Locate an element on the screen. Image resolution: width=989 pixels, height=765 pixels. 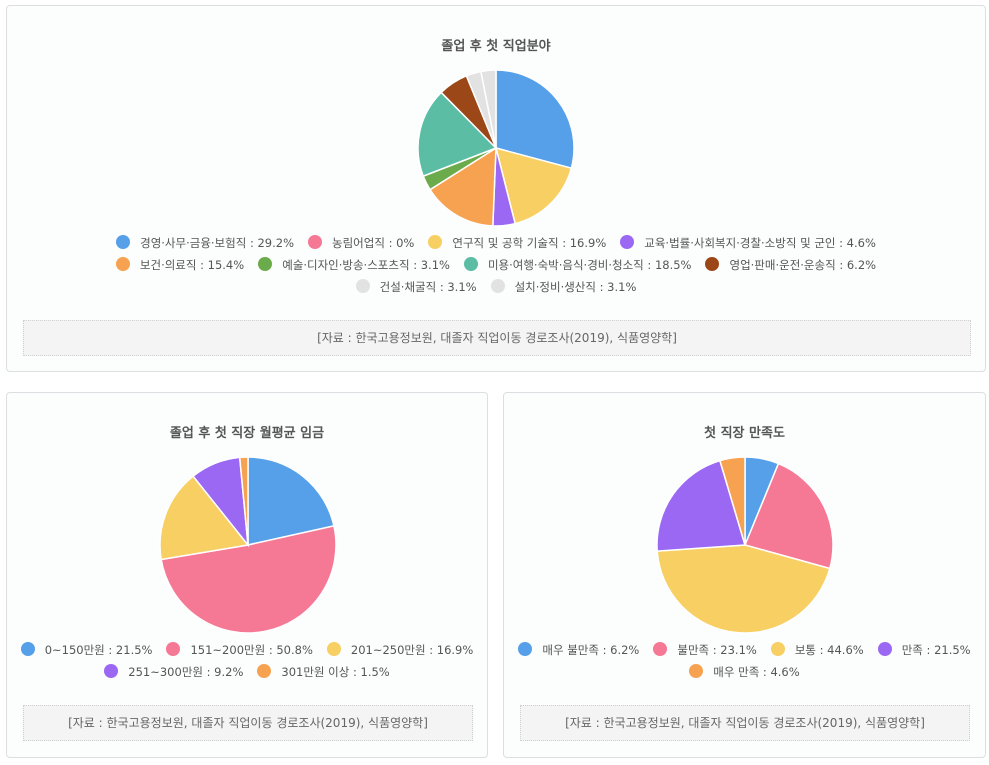
legend-item: 미용·여행·숙박·음식·경비·청소직 : 18.5% is located at coordinates (577, 265).